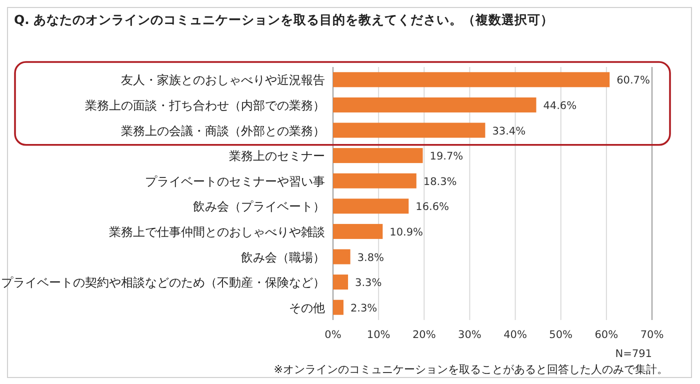 The image size is (700, 384). What do you see at coordinates (515, 335) in the screenshot?
I see `x-tick-label: 40%` at bounding box center [515, 335].